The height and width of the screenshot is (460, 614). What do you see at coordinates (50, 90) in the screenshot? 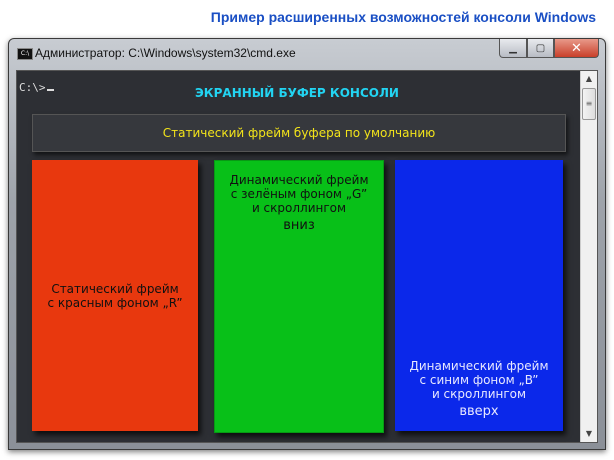
I see `cursor` at bounding box center [50, 90].